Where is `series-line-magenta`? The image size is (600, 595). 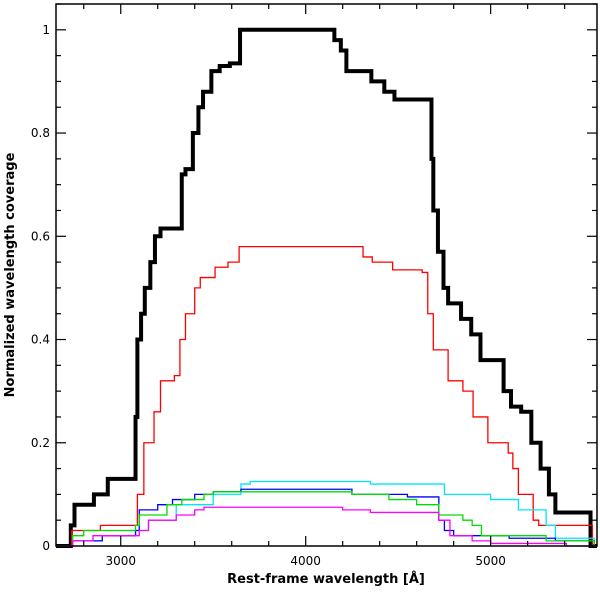 series-line-magenta is located at coordinates (326, 526).